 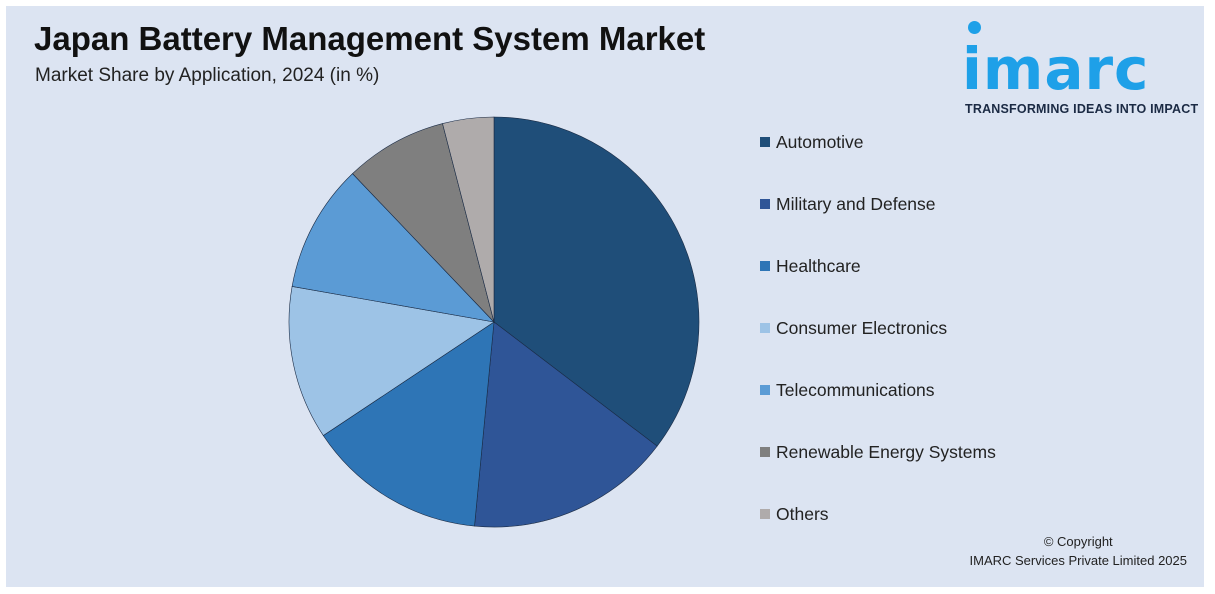 I want to click on pie-slice-others, so click(x=468, y=219).